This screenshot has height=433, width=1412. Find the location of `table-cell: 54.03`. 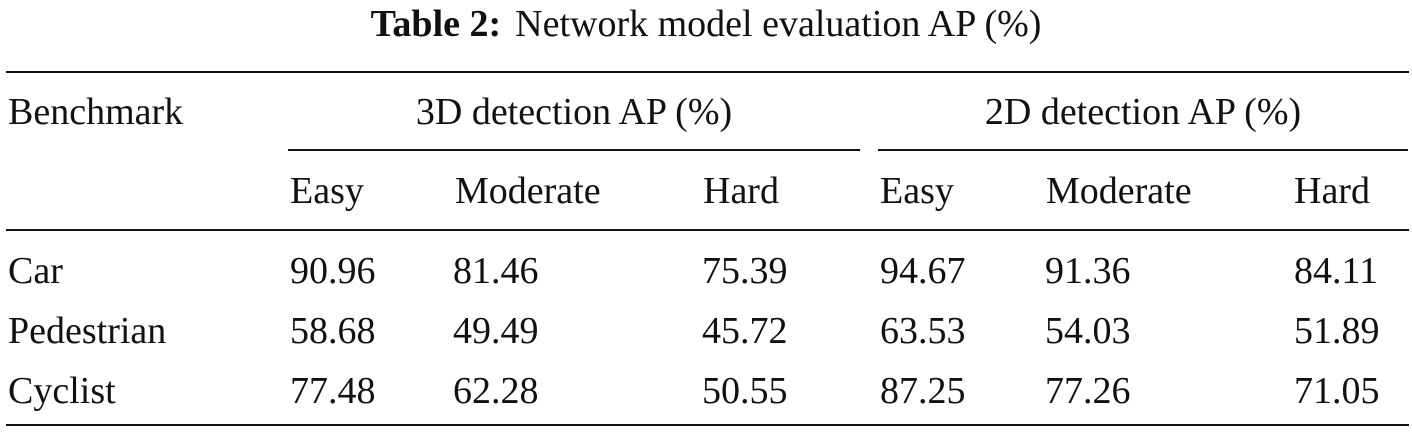

table-cell: 54.03 is located at coordinates (1088, 331).